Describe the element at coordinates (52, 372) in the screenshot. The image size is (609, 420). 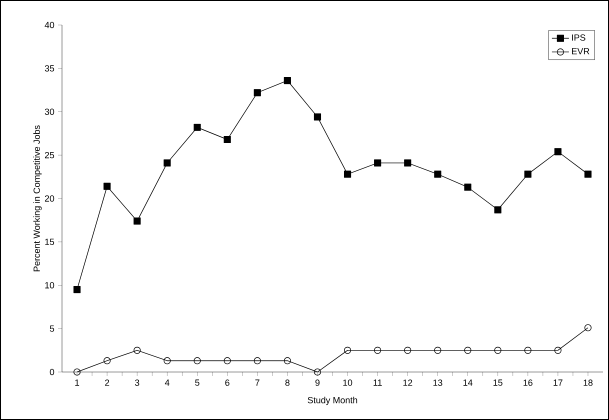
I see `y-tick-label: 0` at that location.